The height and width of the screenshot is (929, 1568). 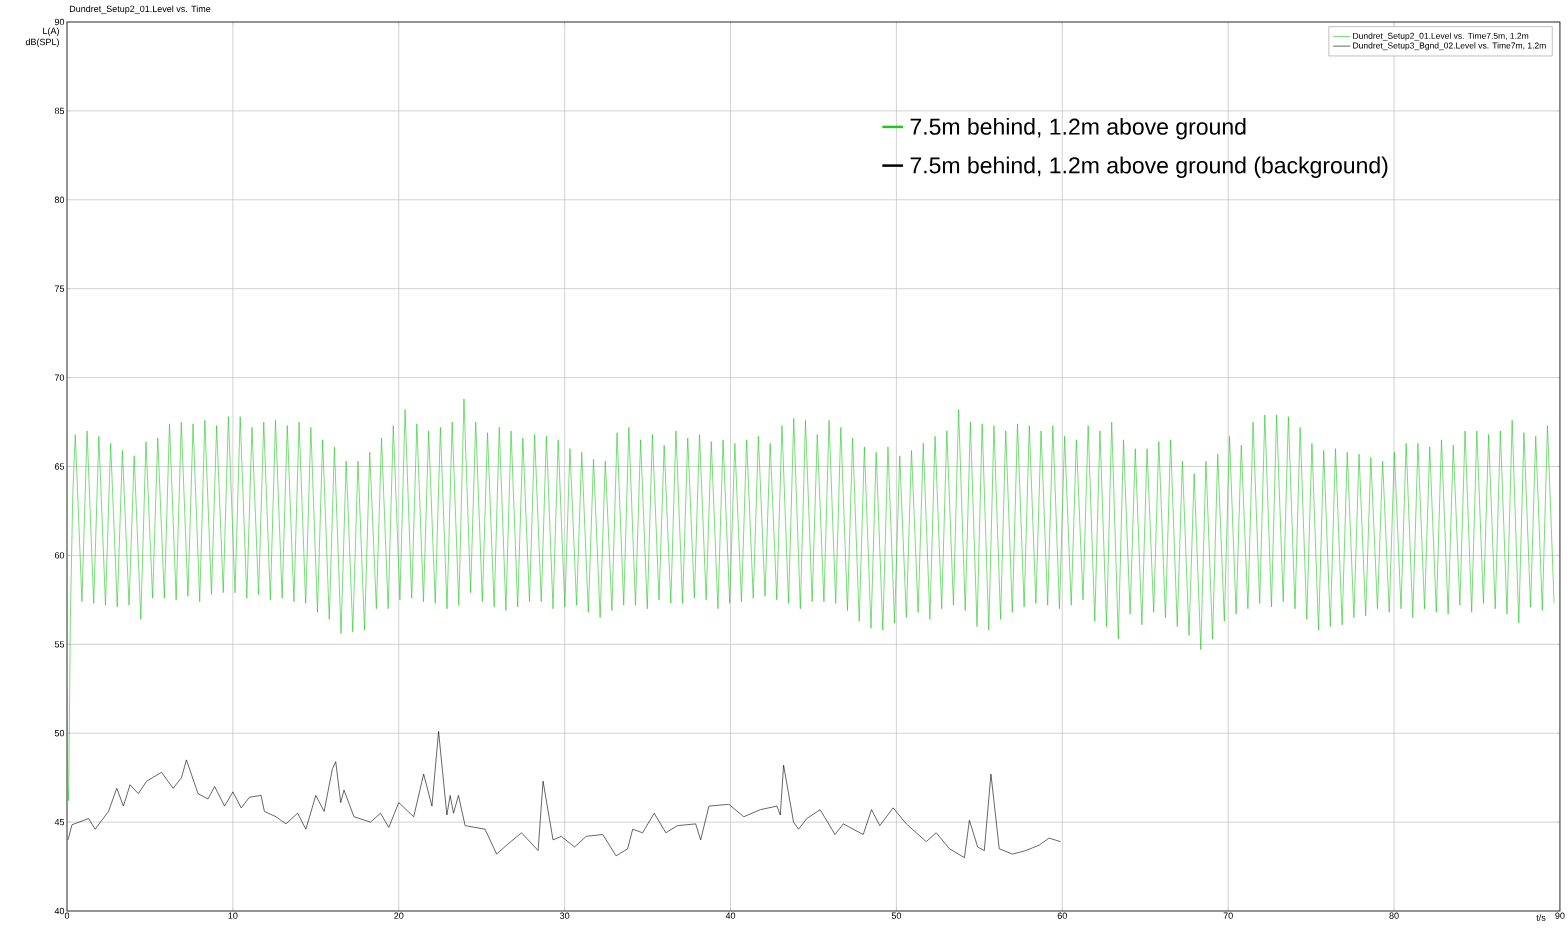 I want to click on x-tick-label: 40, so click(x=730, y=915).